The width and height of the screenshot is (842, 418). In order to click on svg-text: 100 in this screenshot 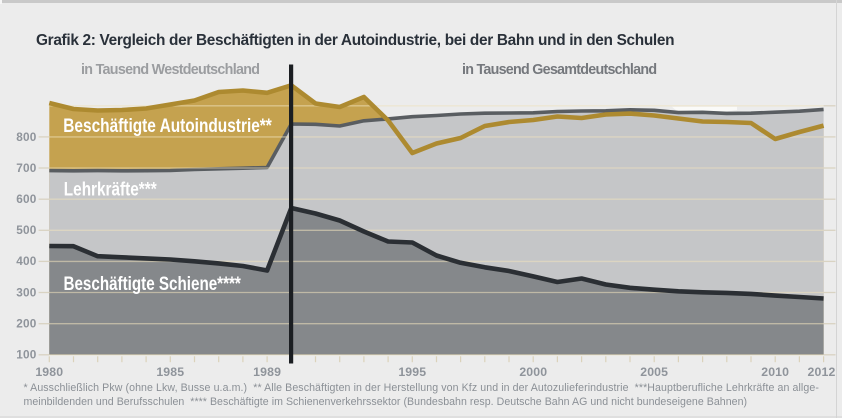, I will do `click(26, 355)`.